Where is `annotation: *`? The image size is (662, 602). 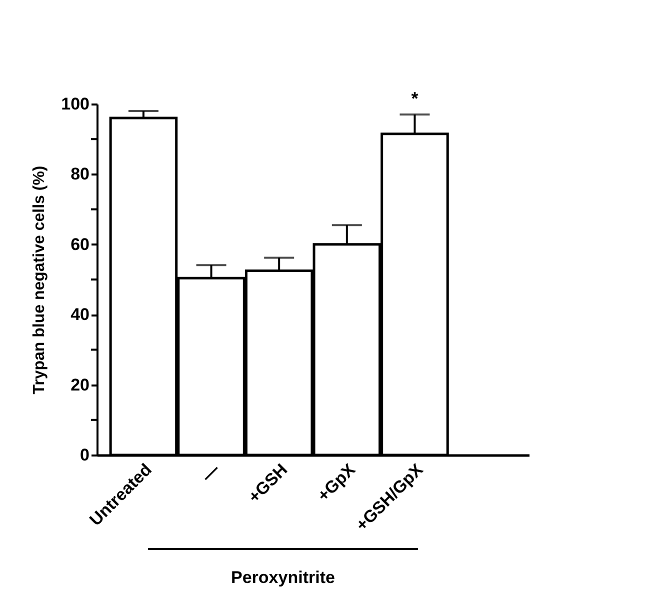
annotation: * is located at coordinates (414, 98).